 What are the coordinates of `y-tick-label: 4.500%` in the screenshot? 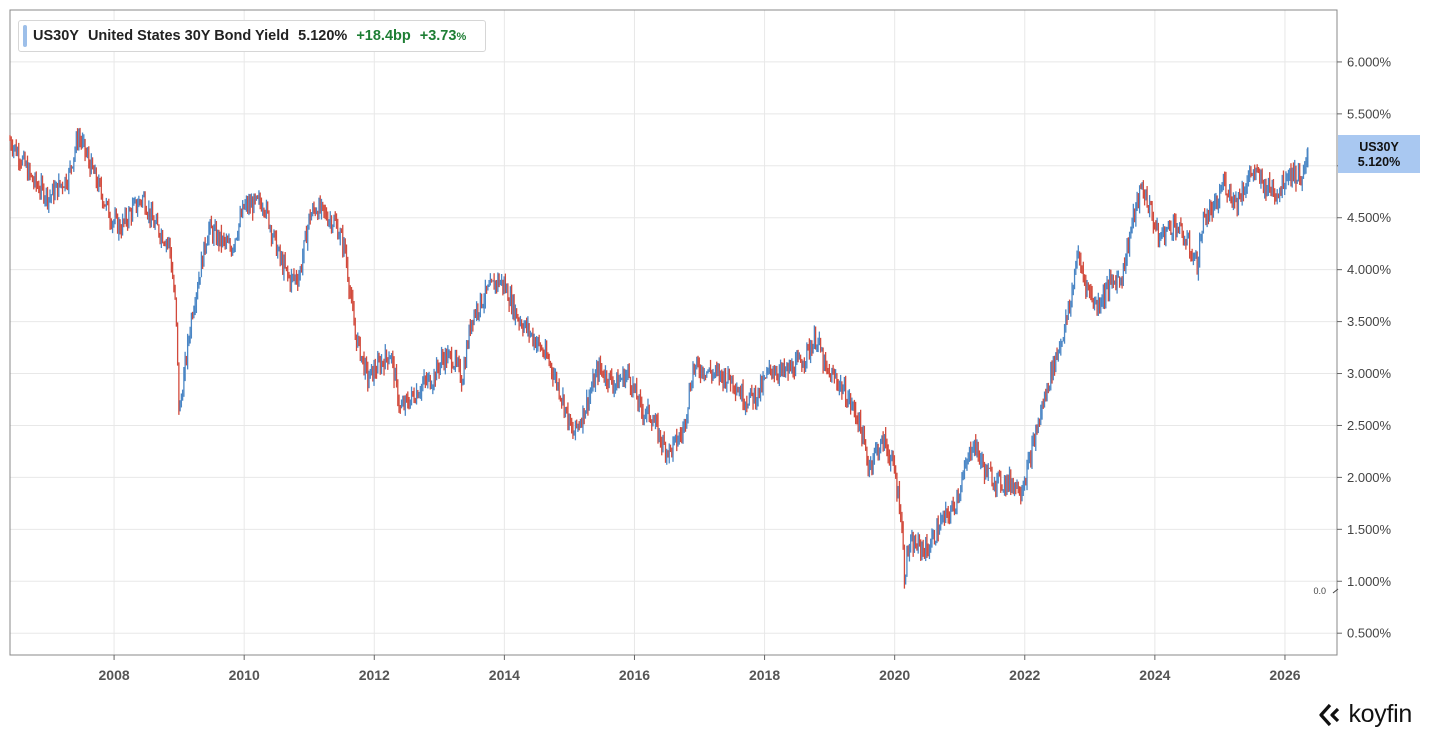 It's located at (1369, 217).